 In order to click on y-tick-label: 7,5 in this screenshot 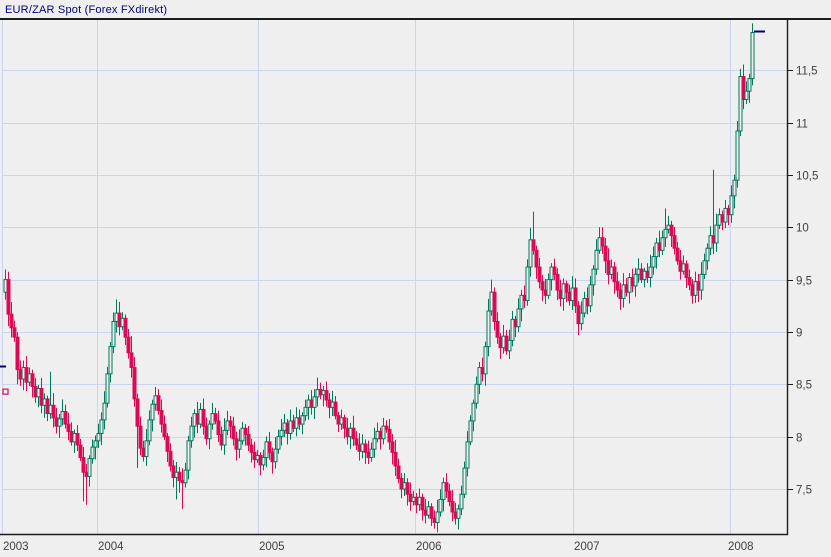, I will do `click(804, 491)`.